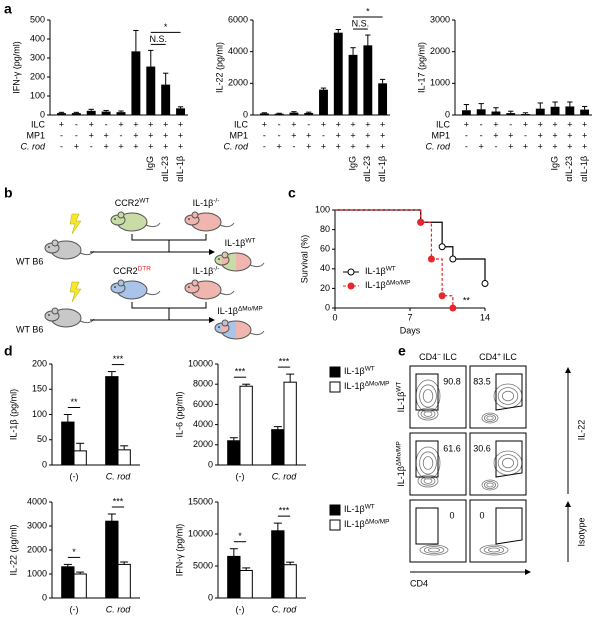  Describe the element at coordinates (158, 39) in the screenshot. I see `significance-label: N.S.` at that location.